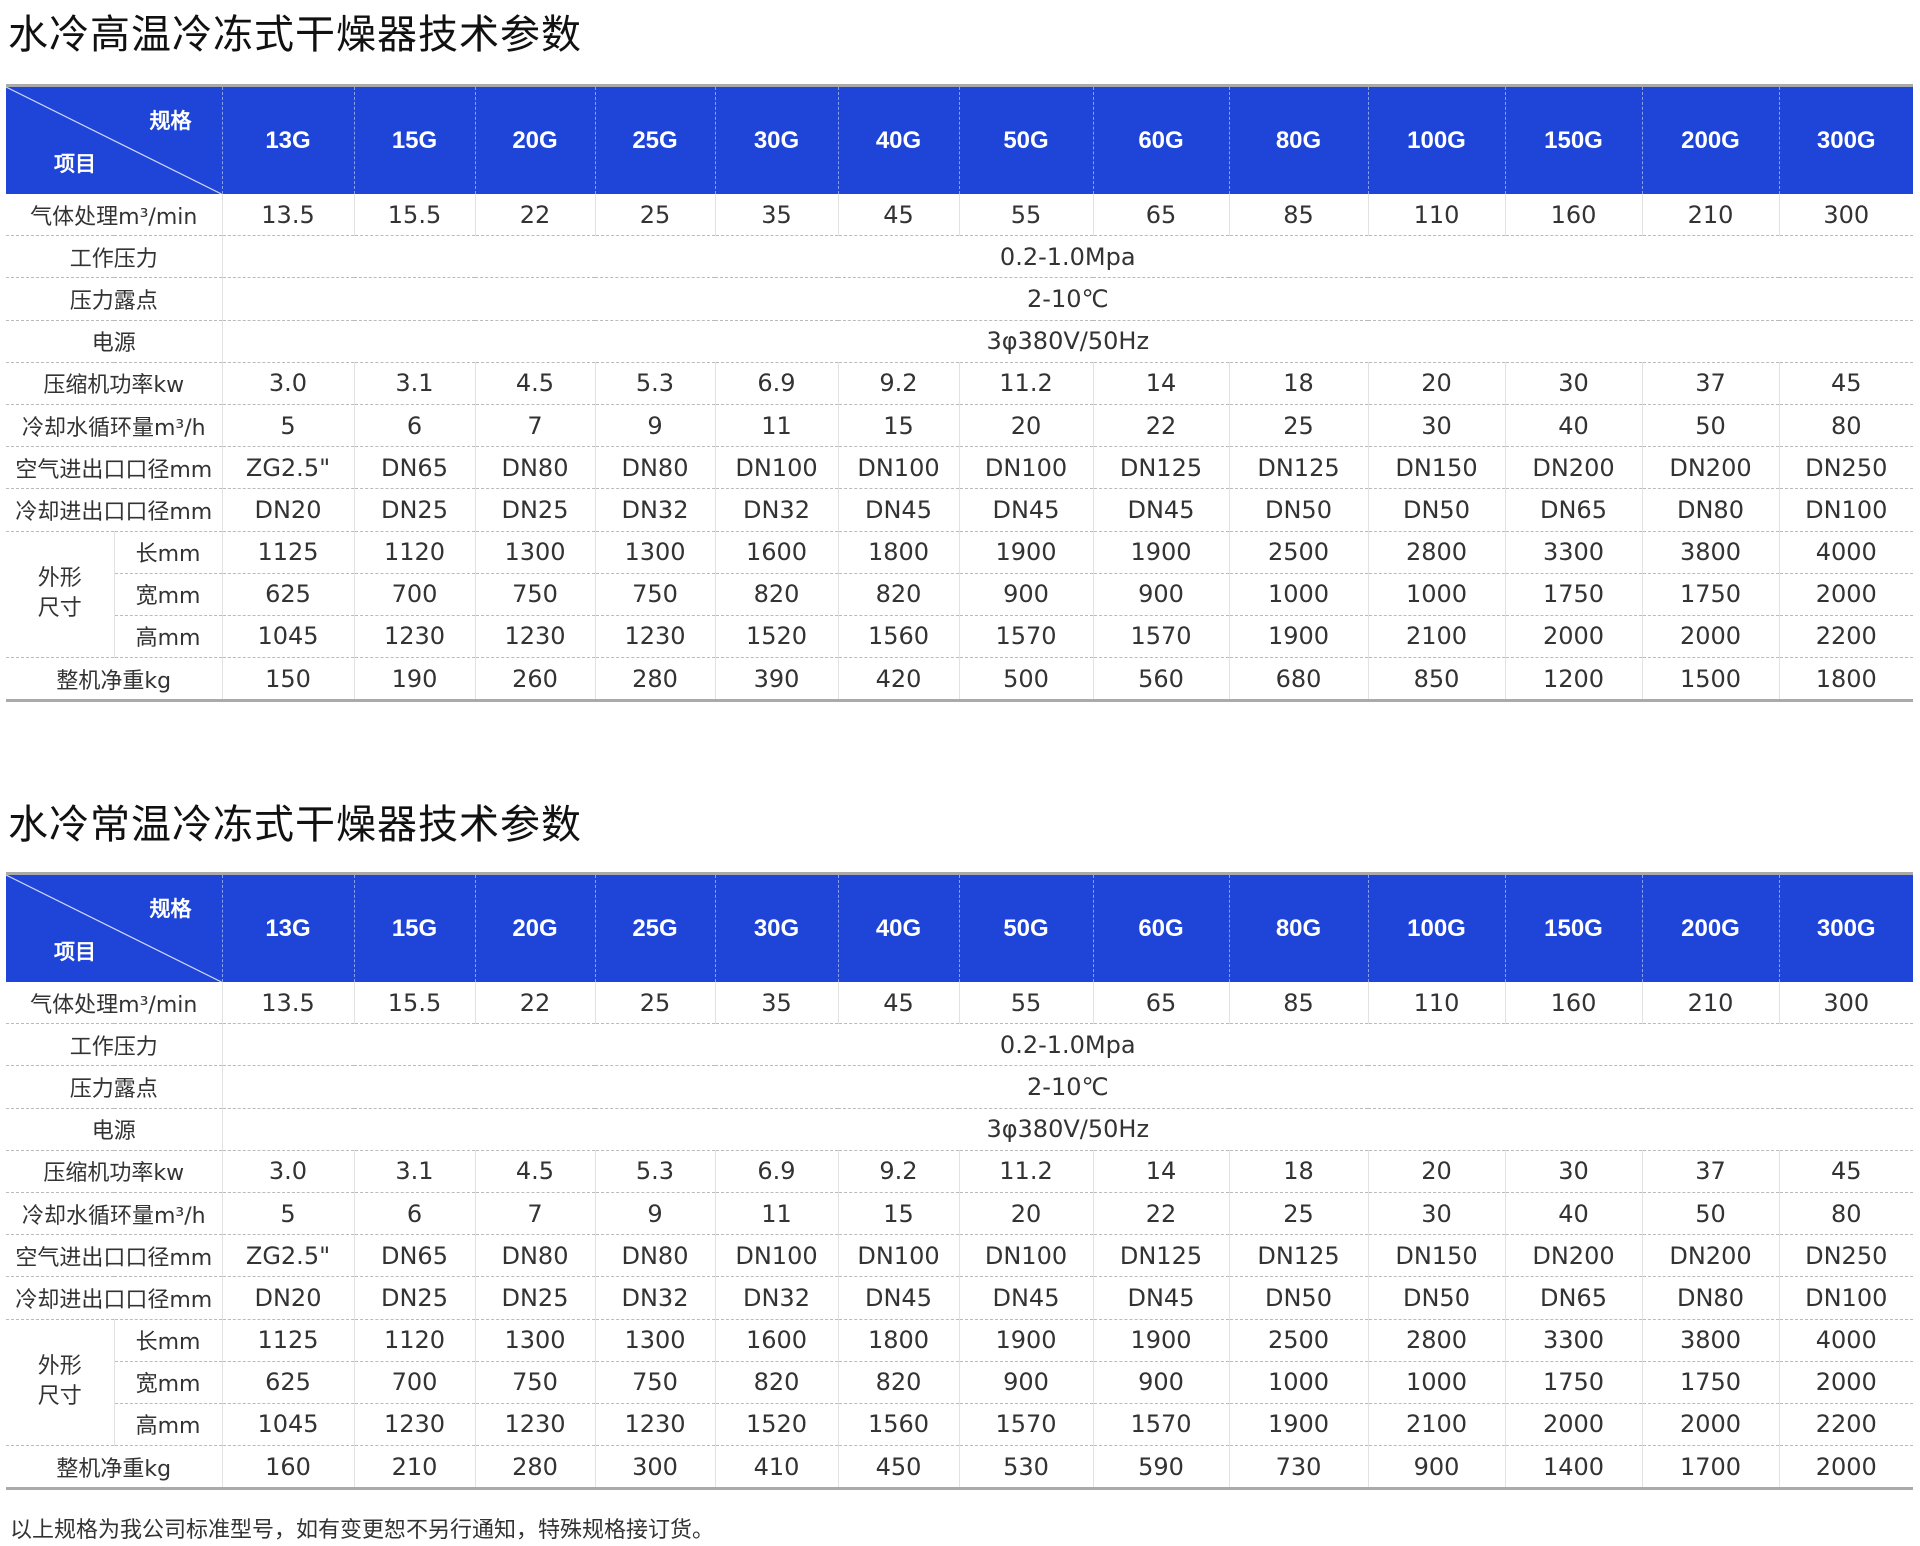 Image resolution: width=1920 pixels, height=1546 pixels. I want to click on row-label: 压缩机功率kw, so click(114, 383).